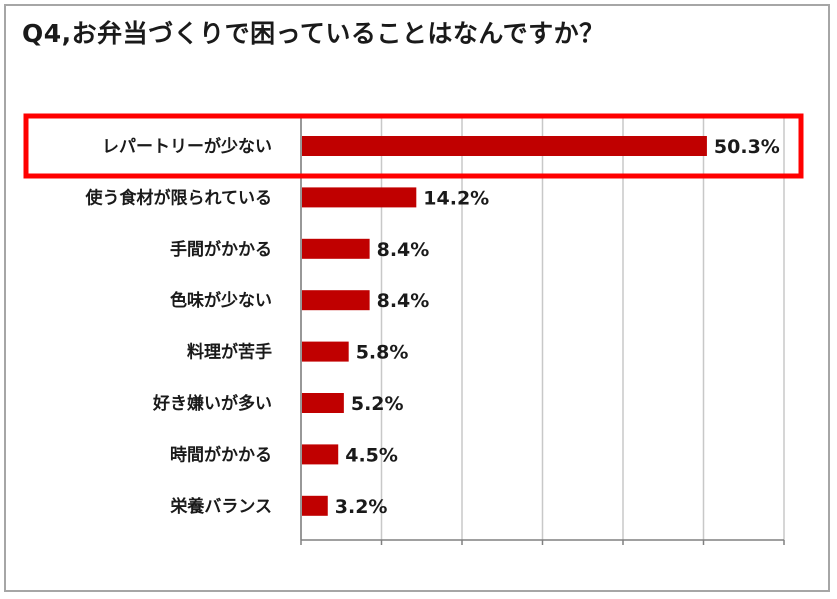  Describe the element at coordinates (377, 404) in the screenshot. I see `value-label: 5.2%` at that location.